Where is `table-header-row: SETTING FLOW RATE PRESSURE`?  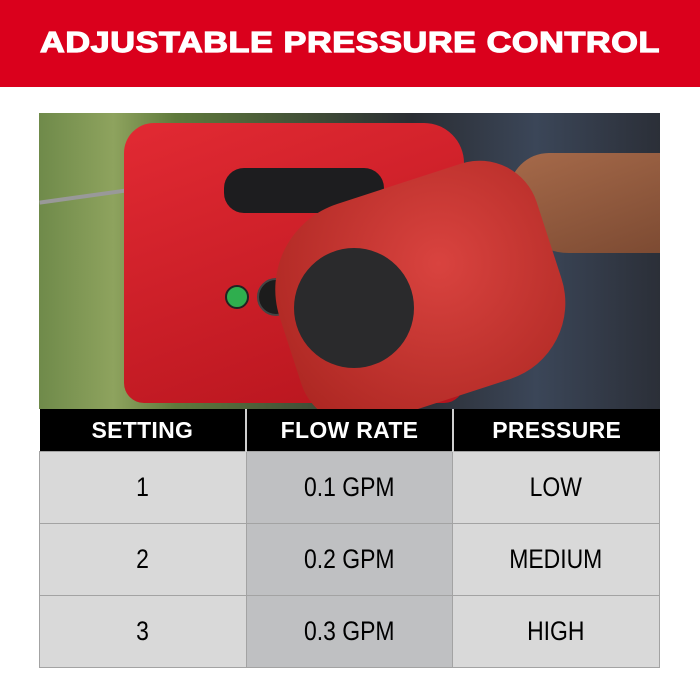
table-header-row: SETTING FLOW RATE PRESSURE is located at coordinates (349, 430).